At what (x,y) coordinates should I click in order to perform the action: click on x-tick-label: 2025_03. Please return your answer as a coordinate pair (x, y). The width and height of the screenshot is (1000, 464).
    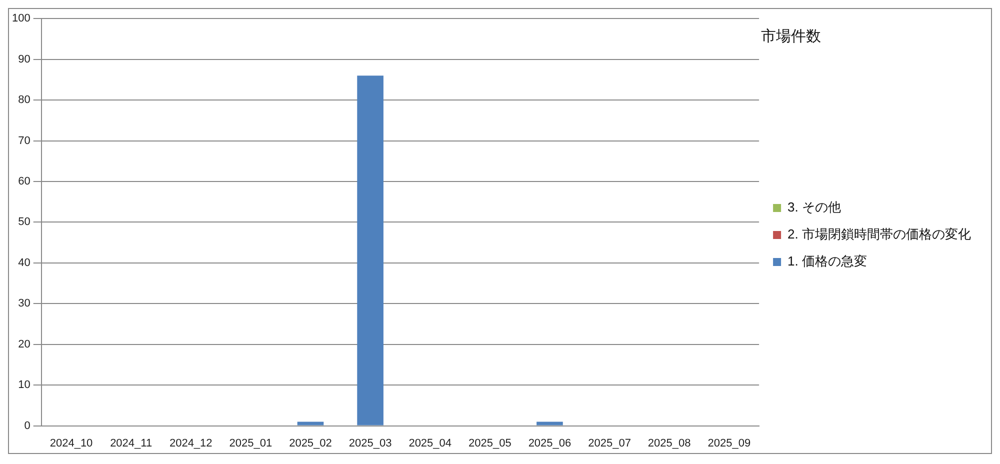
    Looking at the image, I should click on (370, 443).